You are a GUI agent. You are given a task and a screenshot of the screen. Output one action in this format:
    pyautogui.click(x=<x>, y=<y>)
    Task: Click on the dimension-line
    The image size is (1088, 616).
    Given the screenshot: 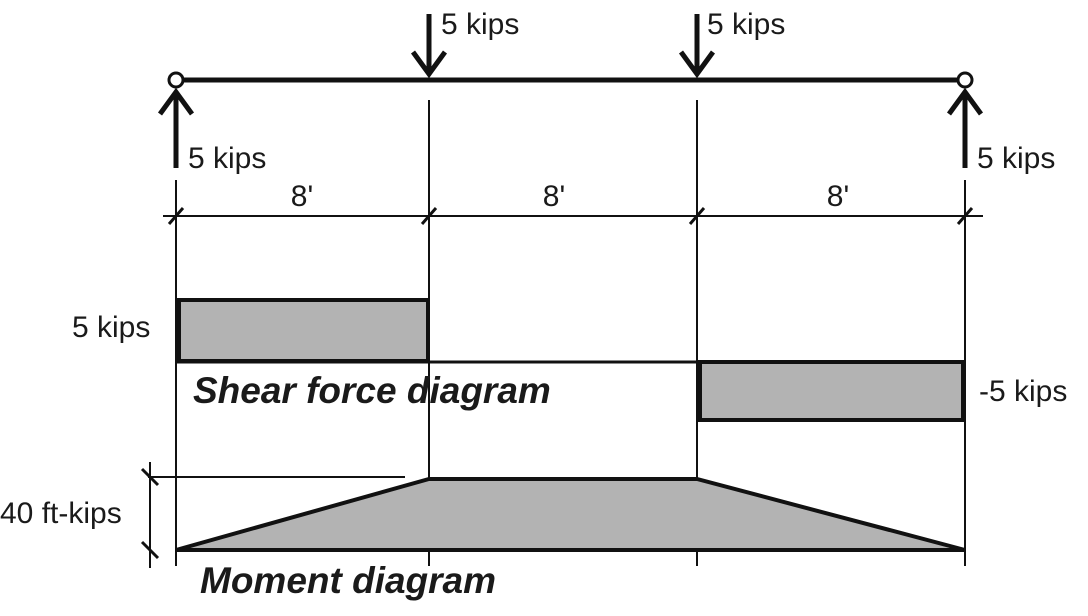 What is the action you would take?
    pyautogui.click(x=573, y=216)
    